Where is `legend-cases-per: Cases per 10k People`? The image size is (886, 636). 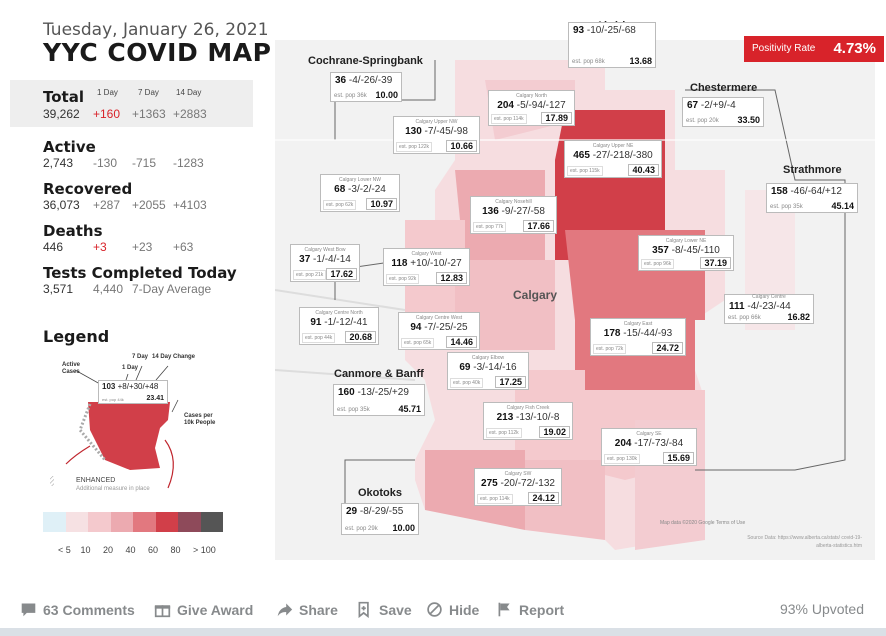 legend-cases-per: Cases per 10k People is located at coordinates (200, 419).